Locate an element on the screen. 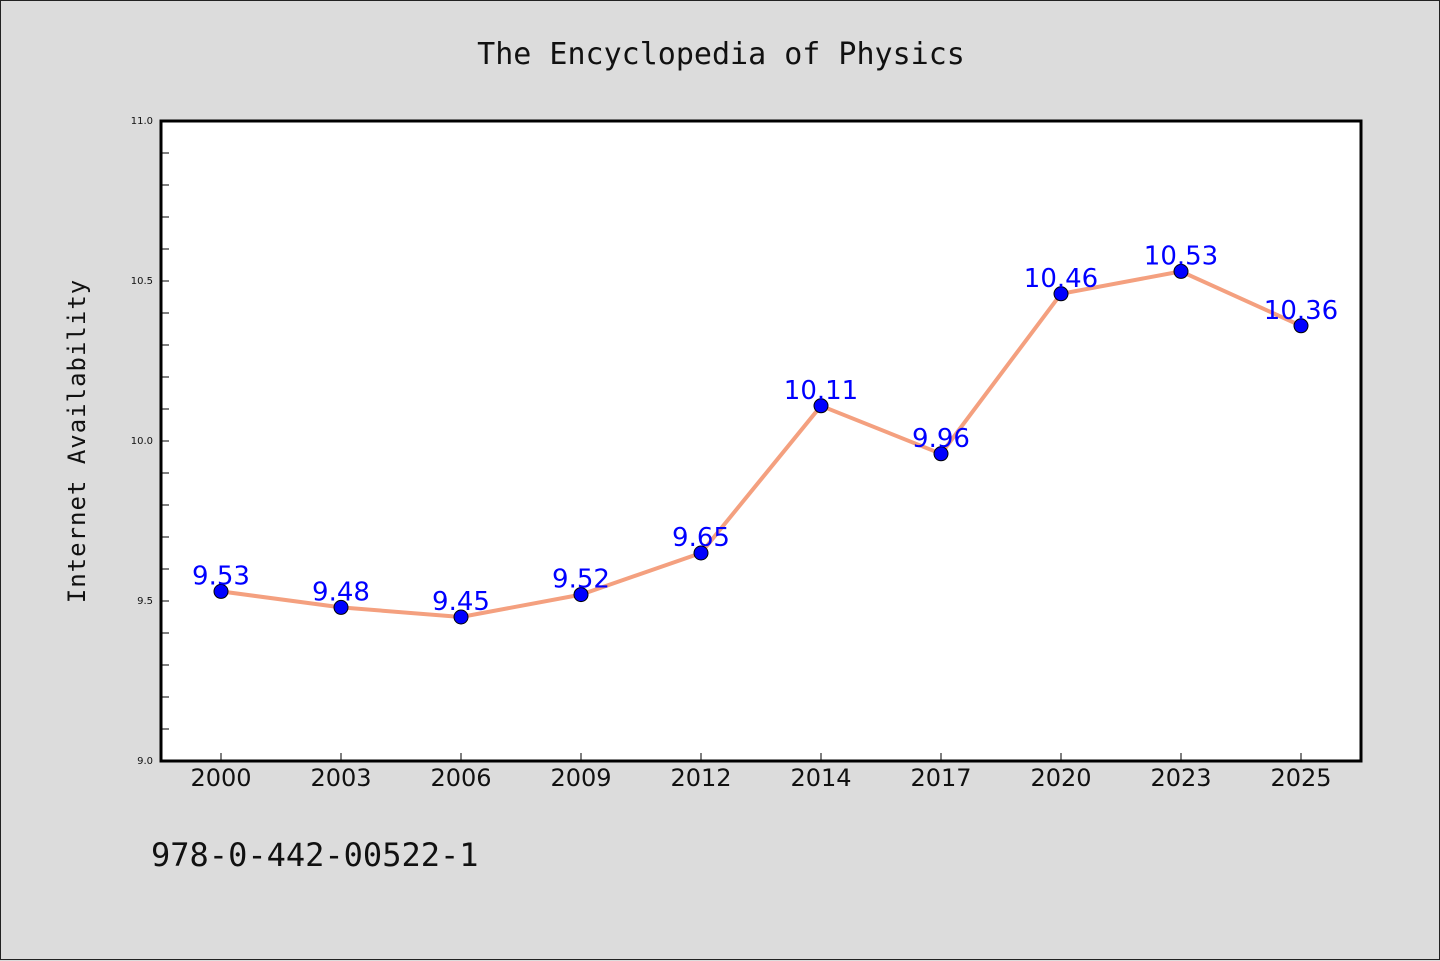  data-label: 9.53 is located at coordinates (221, 576).